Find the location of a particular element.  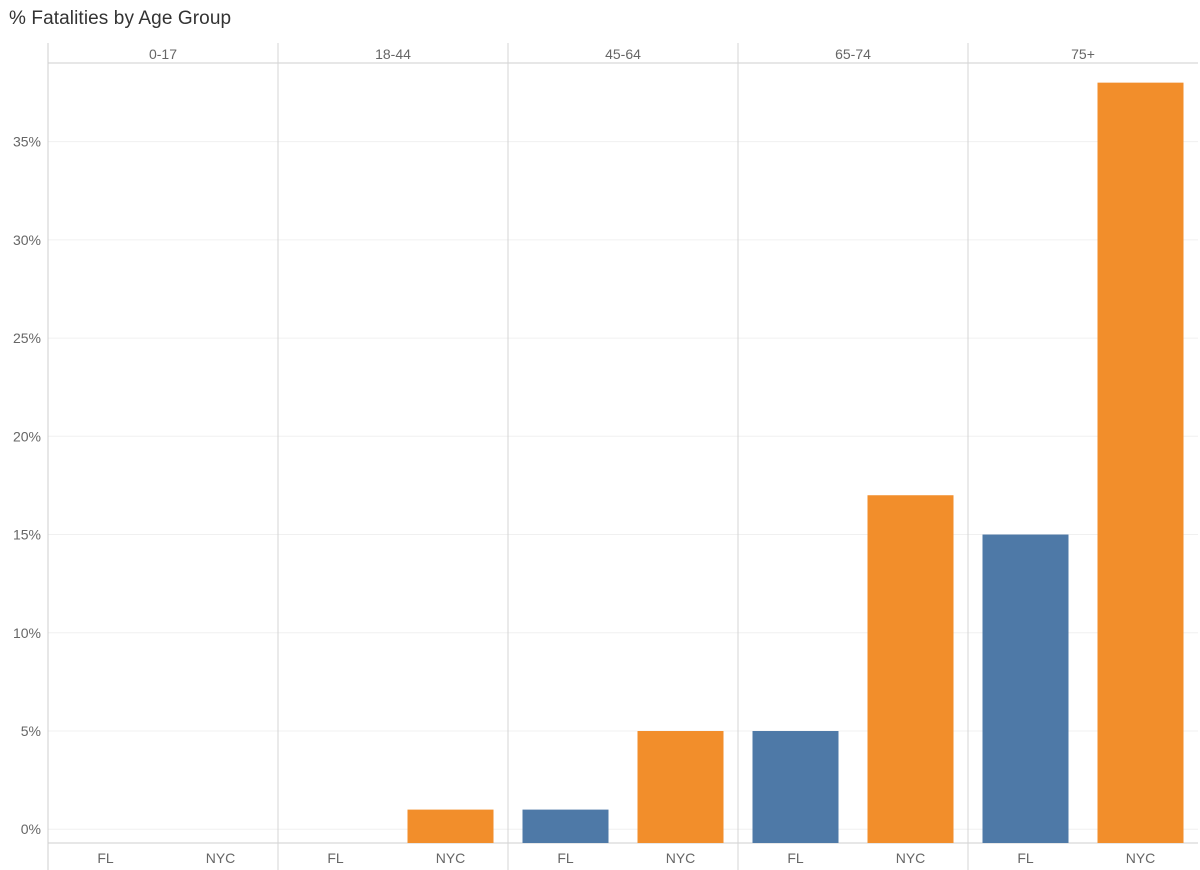

y-tick-label: 20% is located at coordinates (27, 436).